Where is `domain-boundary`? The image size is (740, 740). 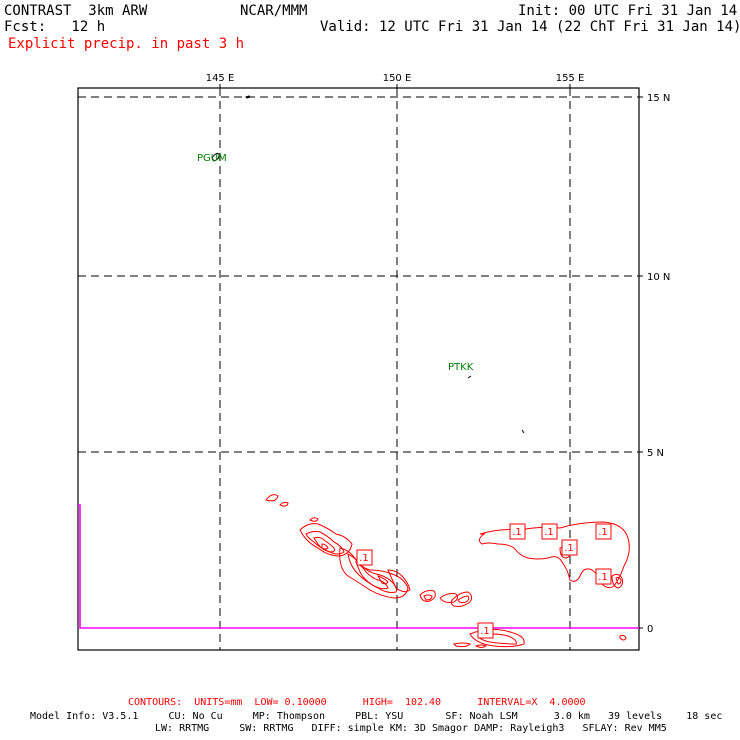 domain-boundary is located at coordinates (358, 566).